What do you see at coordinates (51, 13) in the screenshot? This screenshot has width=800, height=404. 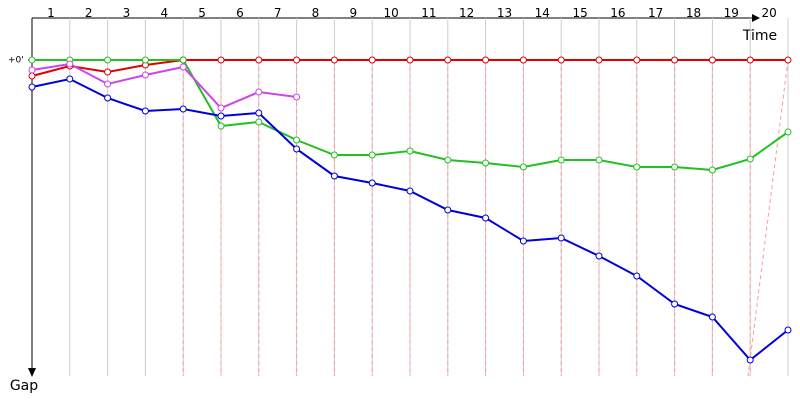 I see `x-tick-label: 1` at bounding box center [51, 13].